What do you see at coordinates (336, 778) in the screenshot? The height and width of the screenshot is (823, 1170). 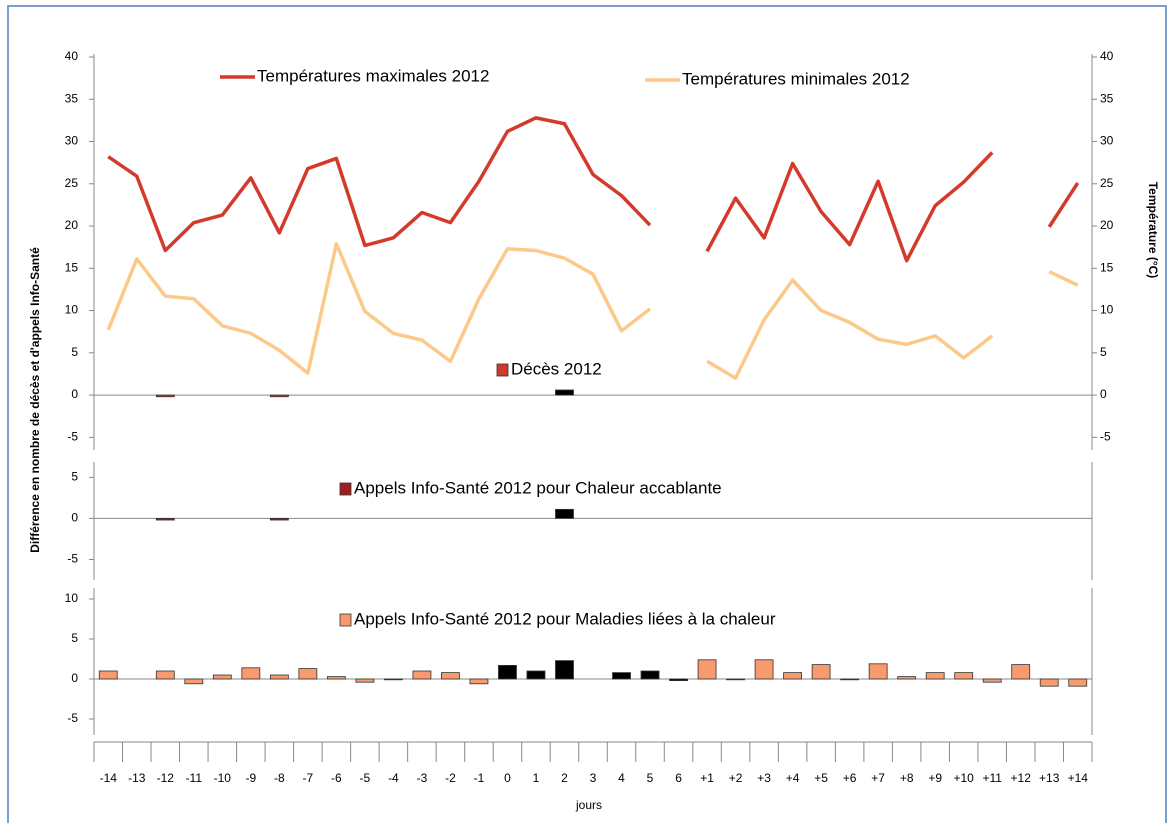 I see `x-tick-label: -6` at bounding box center [336, 778].